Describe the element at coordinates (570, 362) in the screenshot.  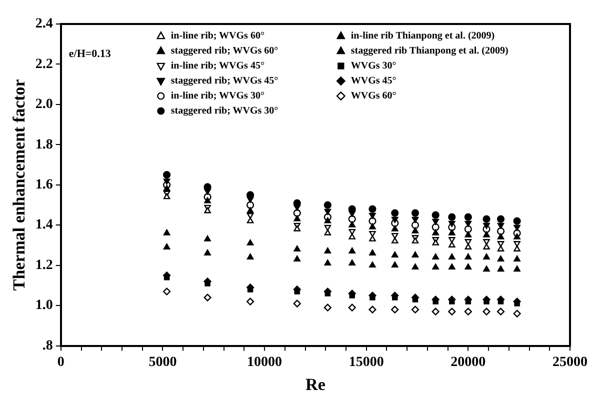
I see `x-tick-label: 25000` at that location.